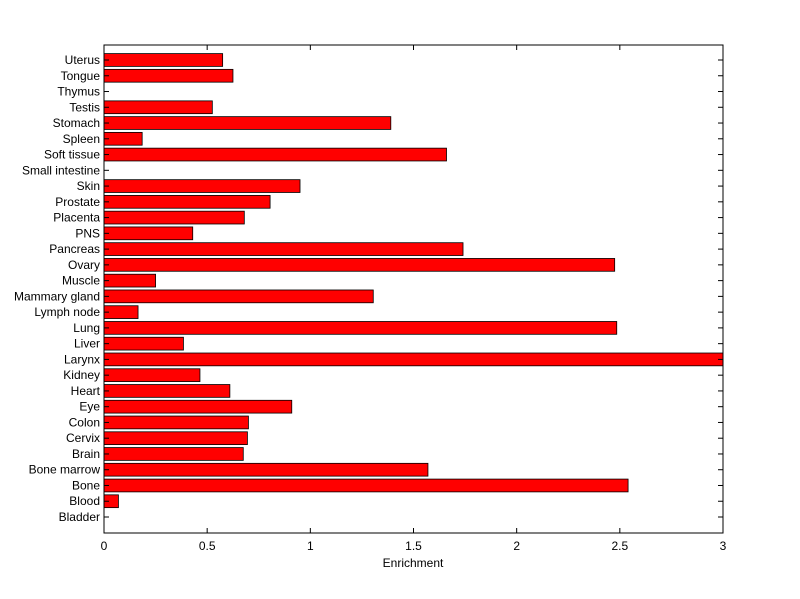 This screenshot has width=800, height=599. Describe the element at coordinates (86, 391) in the screenshot. I see `y-tick-label: Heart` at that location.